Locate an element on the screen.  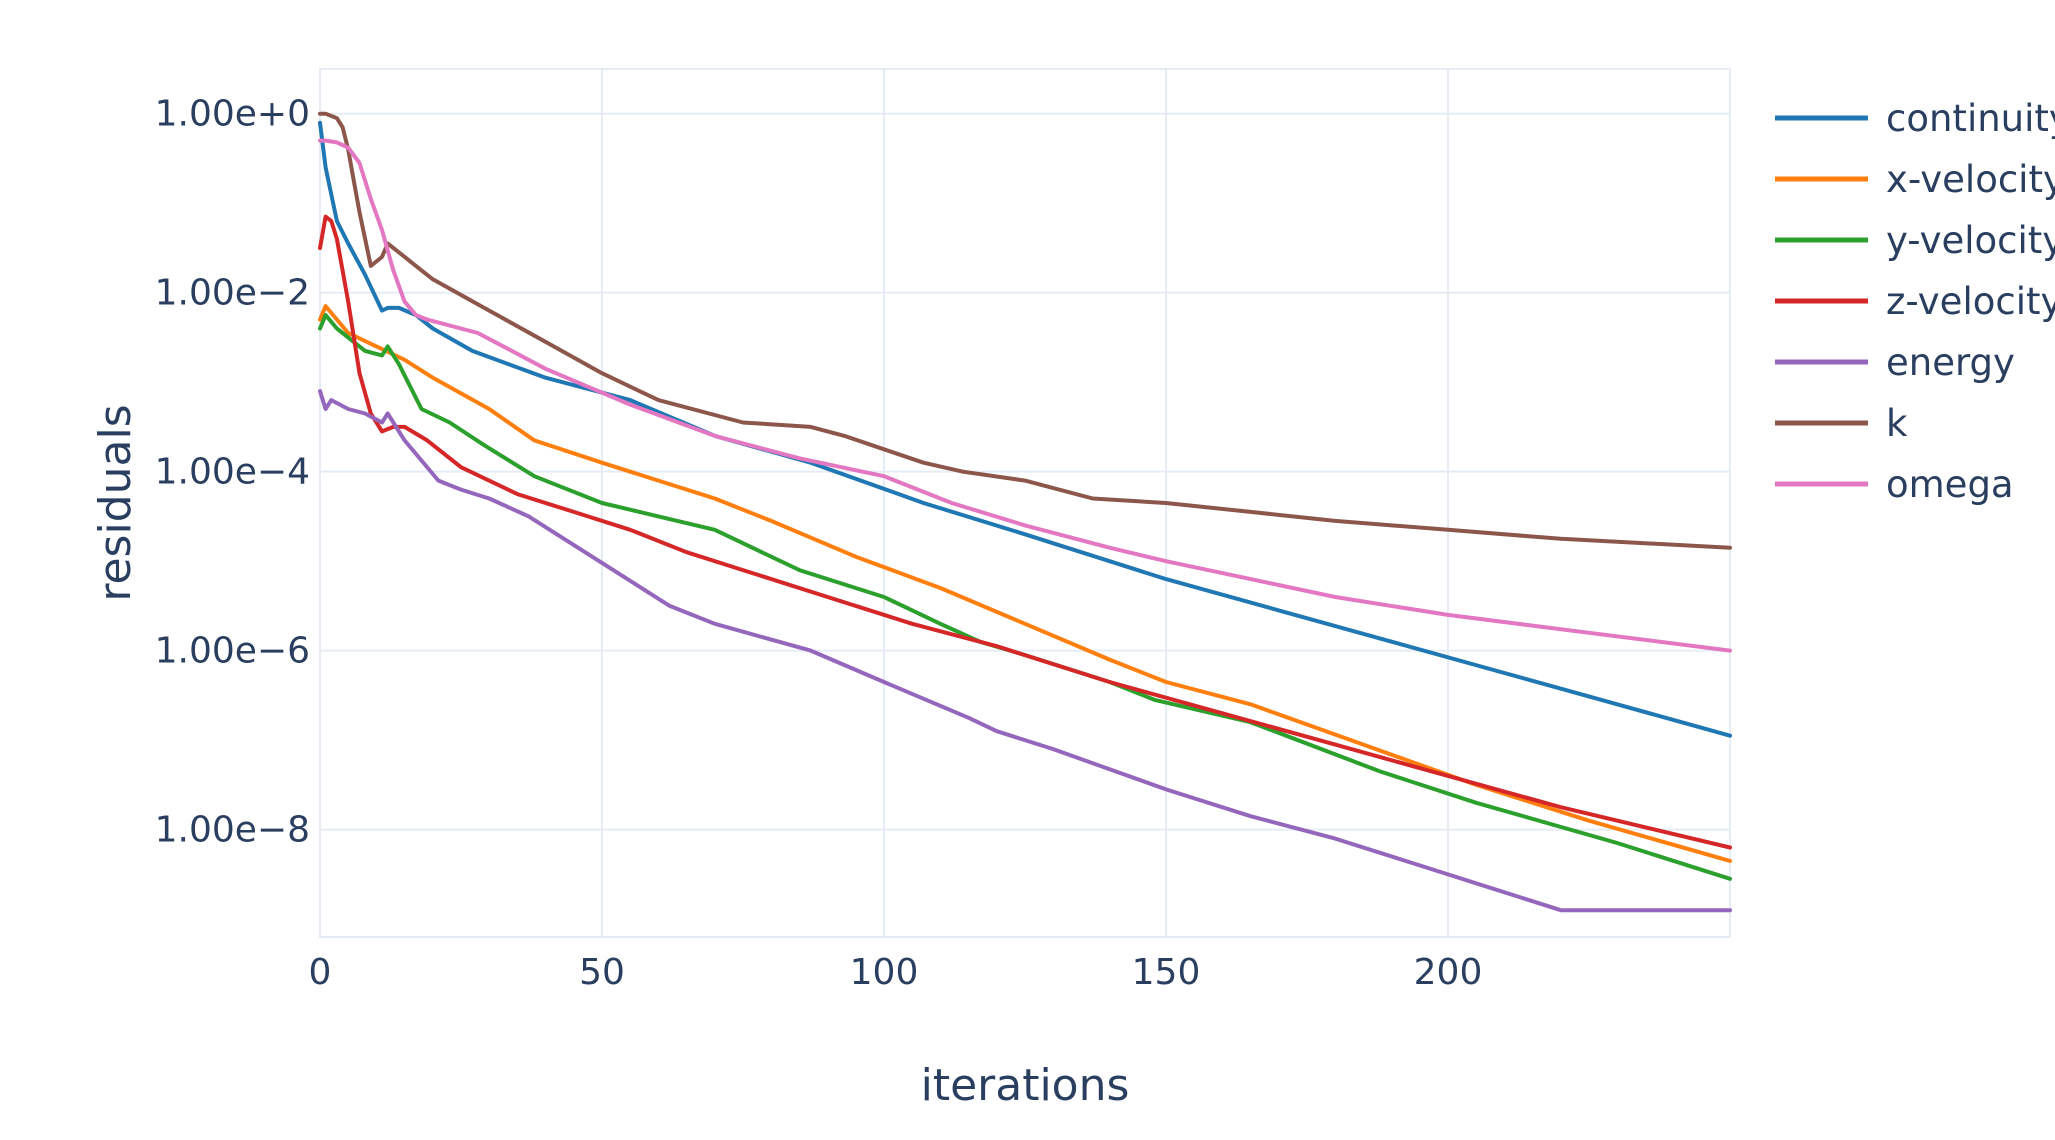
legend-label: z-velocity is located at coordinates (1970, 301).